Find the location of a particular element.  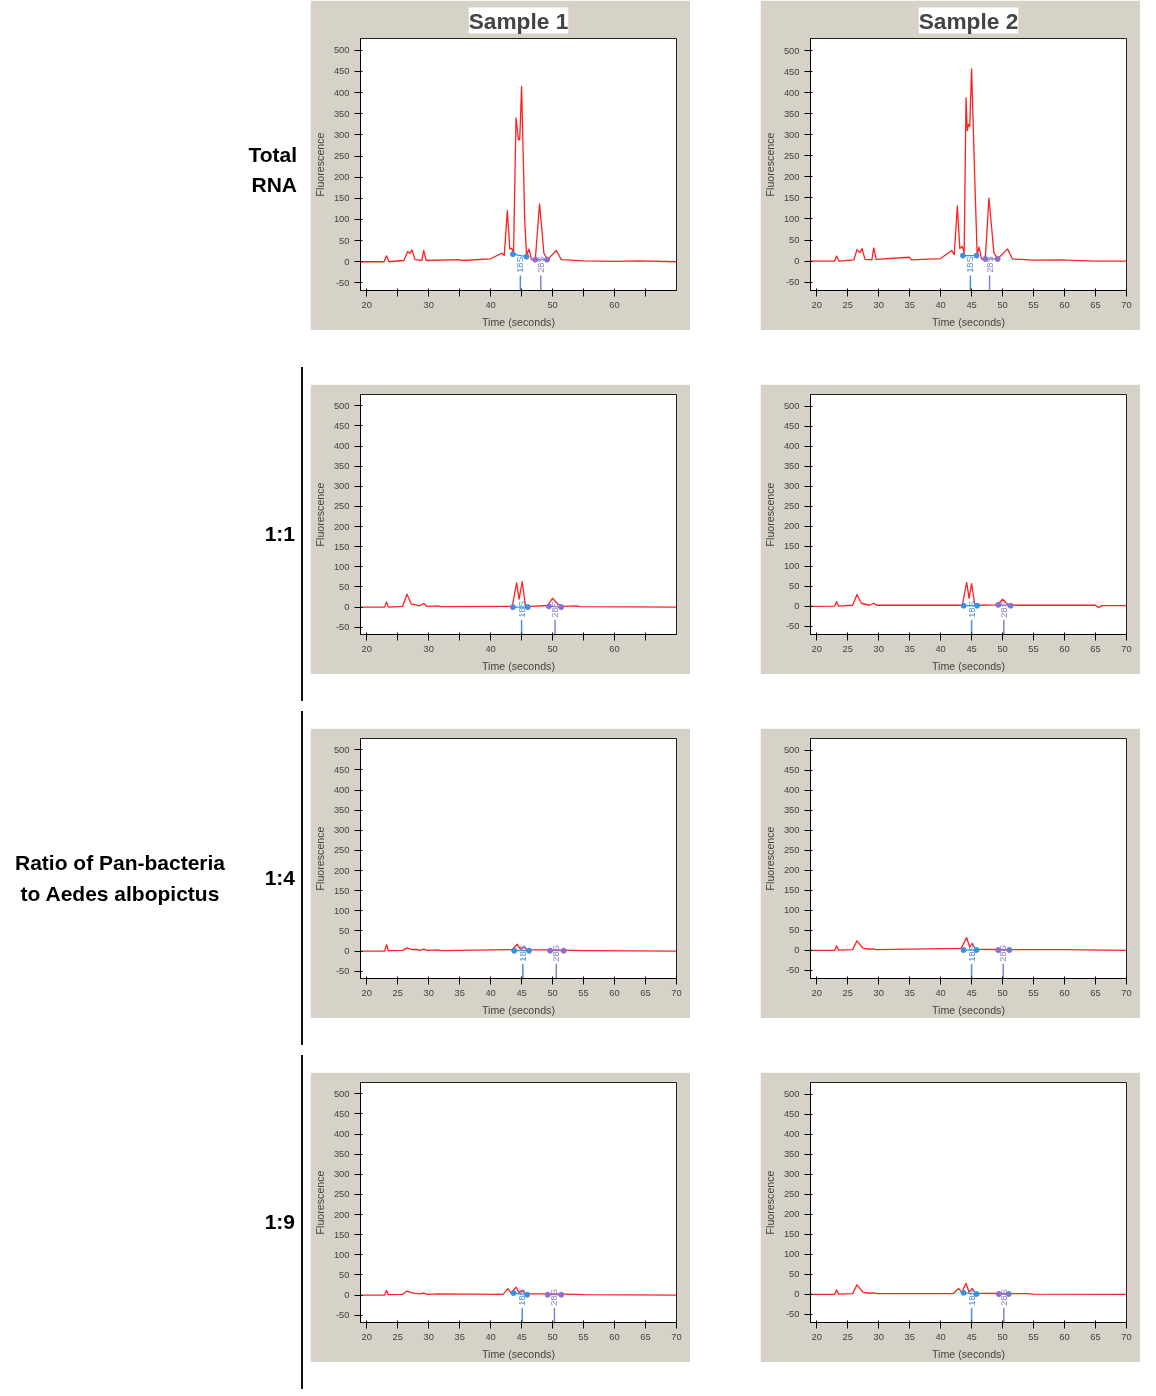

chart-title: Sample 2 is located at coordinates (968, 20).